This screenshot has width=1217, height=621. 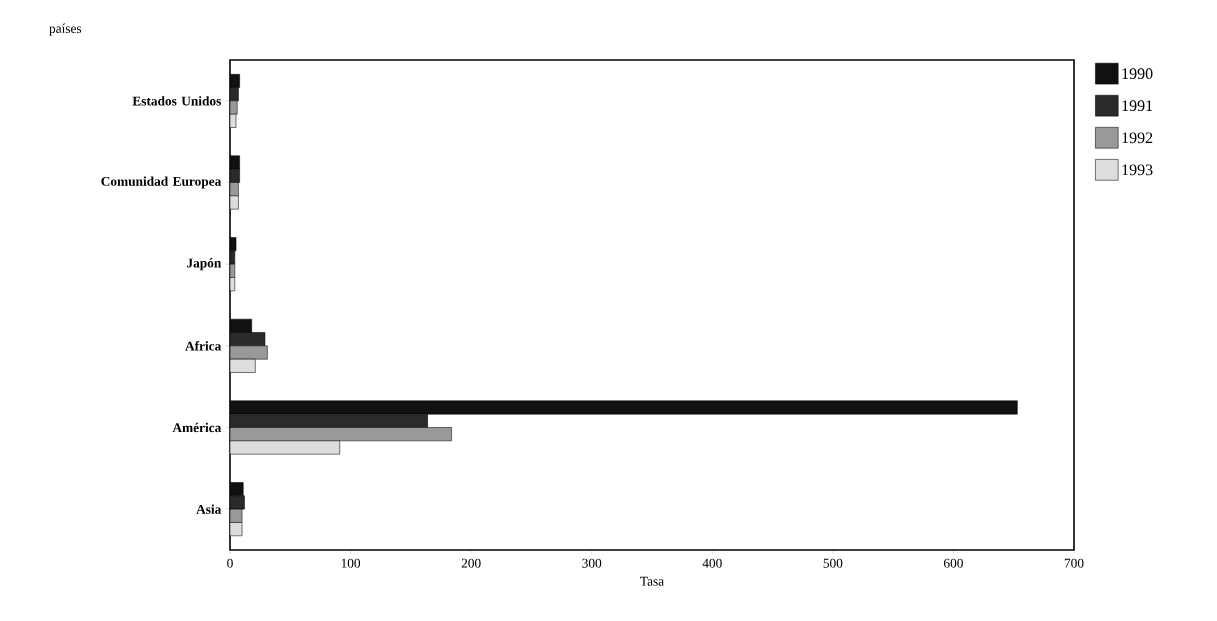 What do you see at coordinates (1074, 563) in the screenshot?
I see `x-tick-label: 700` at bounding box center [1074, 563].